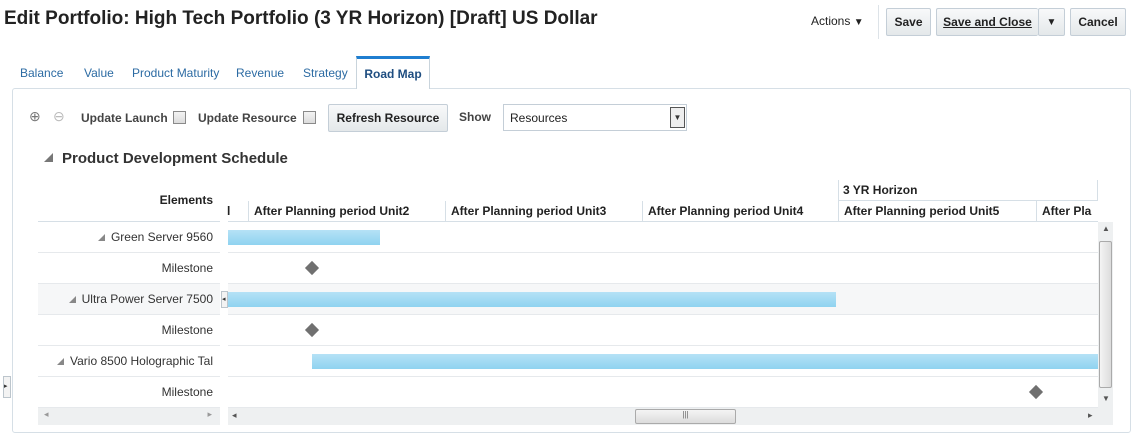  What do you see at coordinates (129, 416) in the screenshot?
I see `left-horizontal-scrollbar: ◂ ▸` at bounding box center [129, 416].